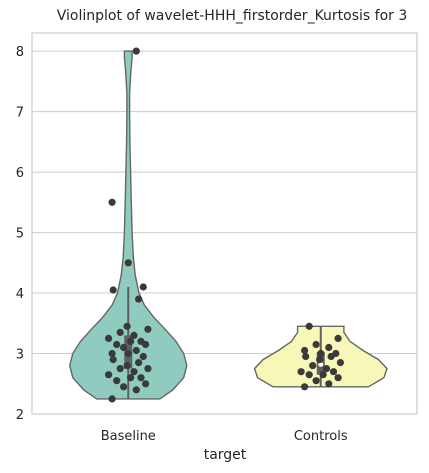  What do you see at coordinates (20, 173) in the screenshot?
I see `y-tick-label: 6` at bounding box center [20, 173].